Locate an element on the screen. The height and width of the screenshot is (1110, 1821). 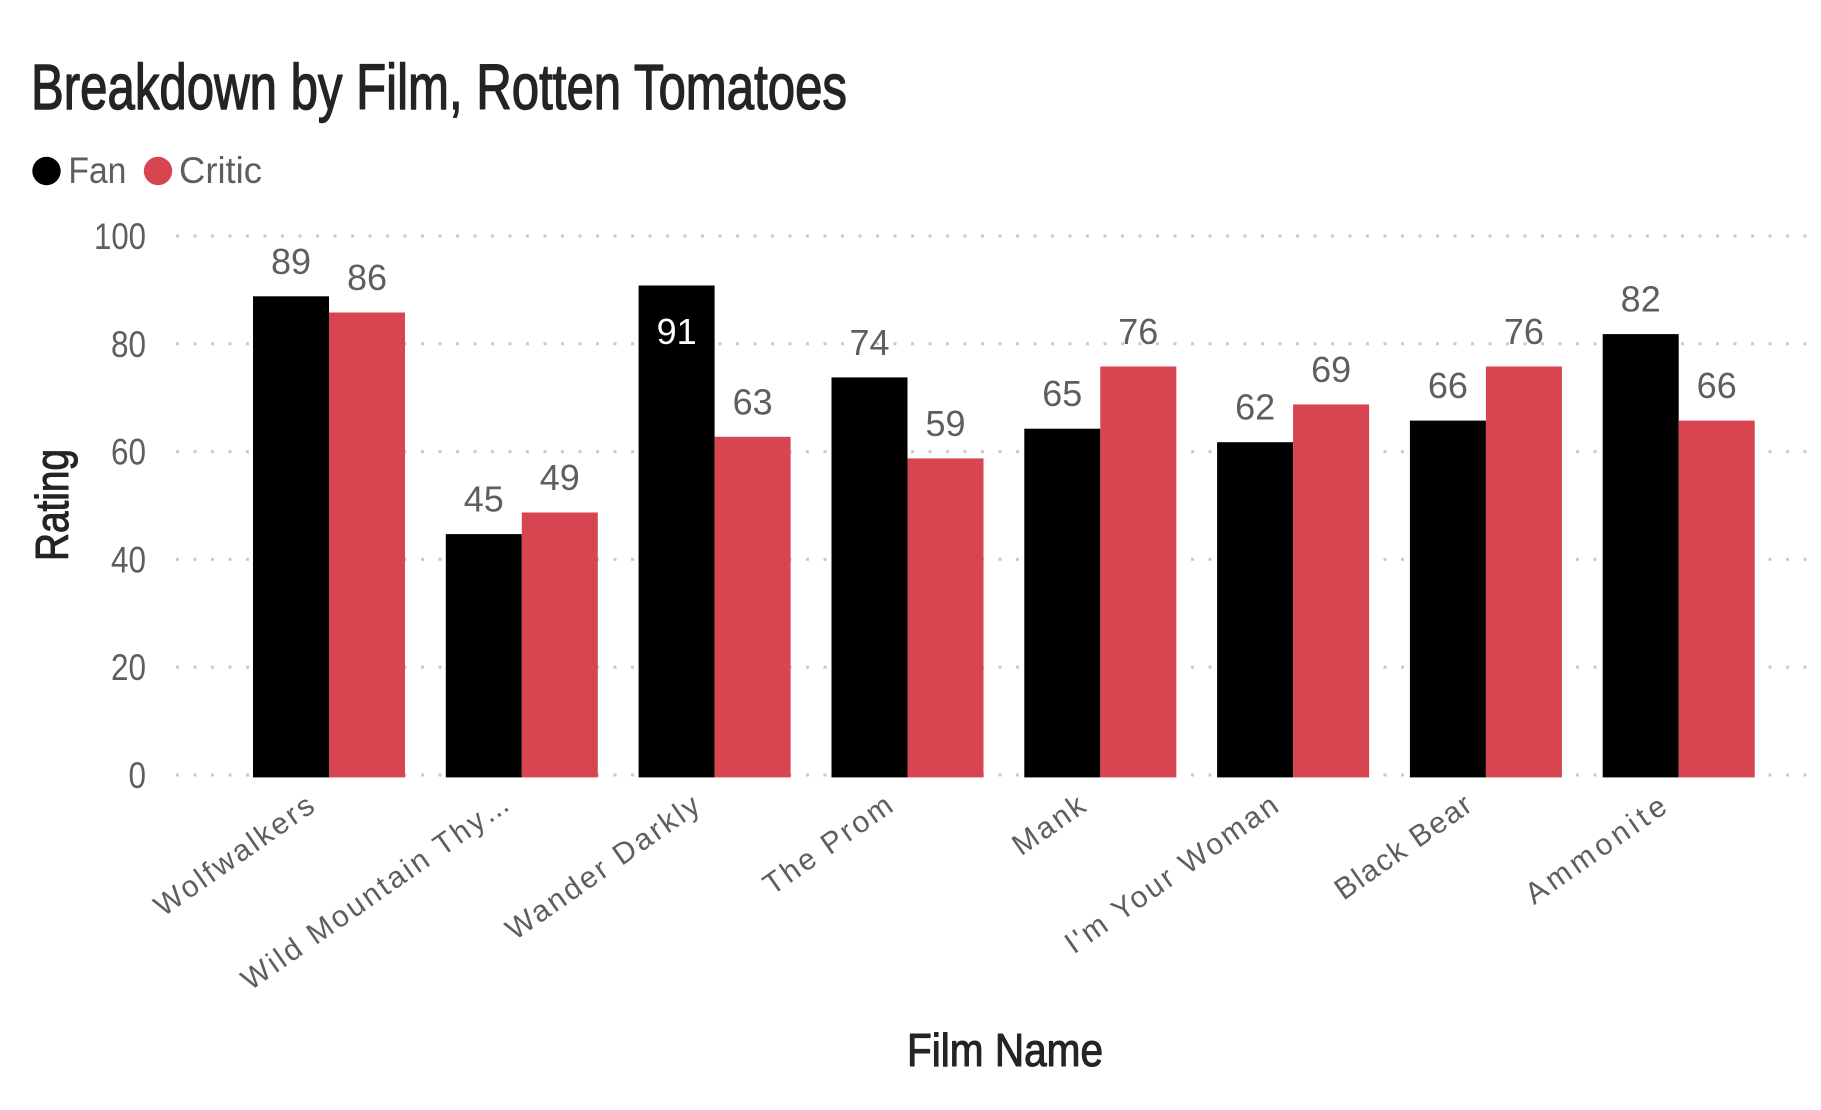
svg-text: 45 is located at coordinates (484, 499).